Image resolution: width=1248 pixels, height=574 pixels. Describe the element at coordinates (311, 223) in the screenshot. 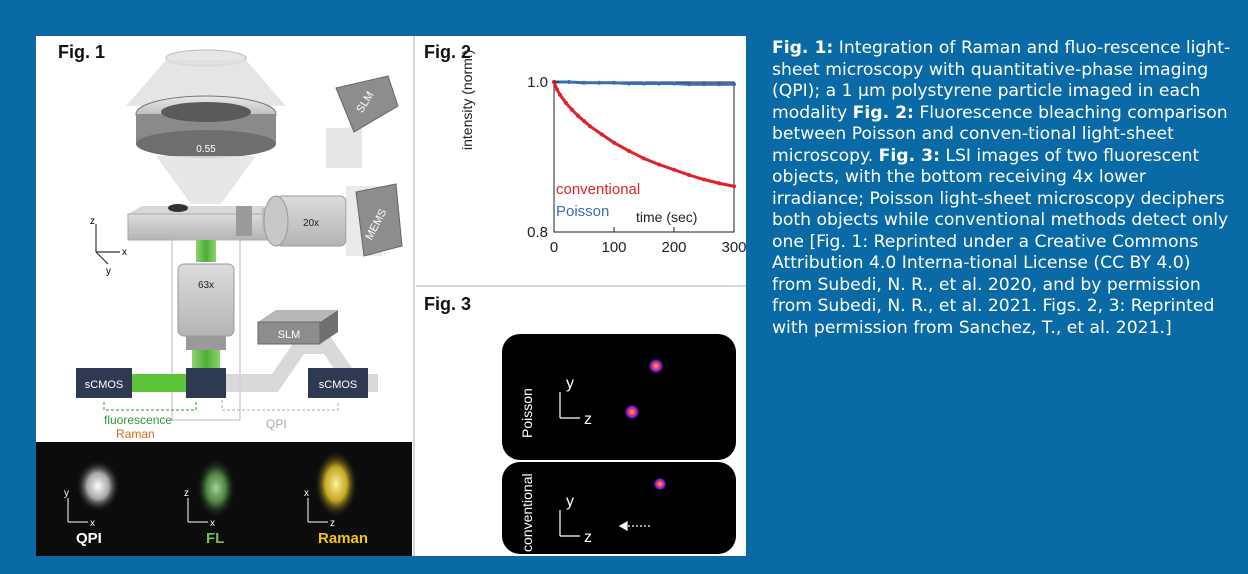

I see `objective-20x-label: 20x` at that location.